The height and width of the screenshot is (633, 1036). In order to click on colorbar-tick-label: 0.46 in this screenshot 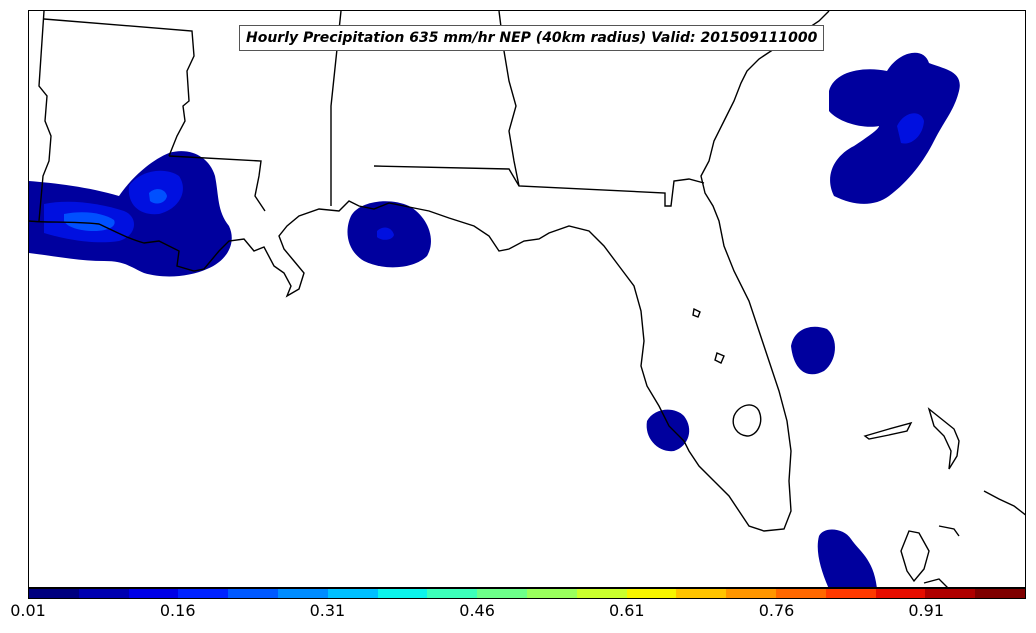, I will do `click(477, 610)`.